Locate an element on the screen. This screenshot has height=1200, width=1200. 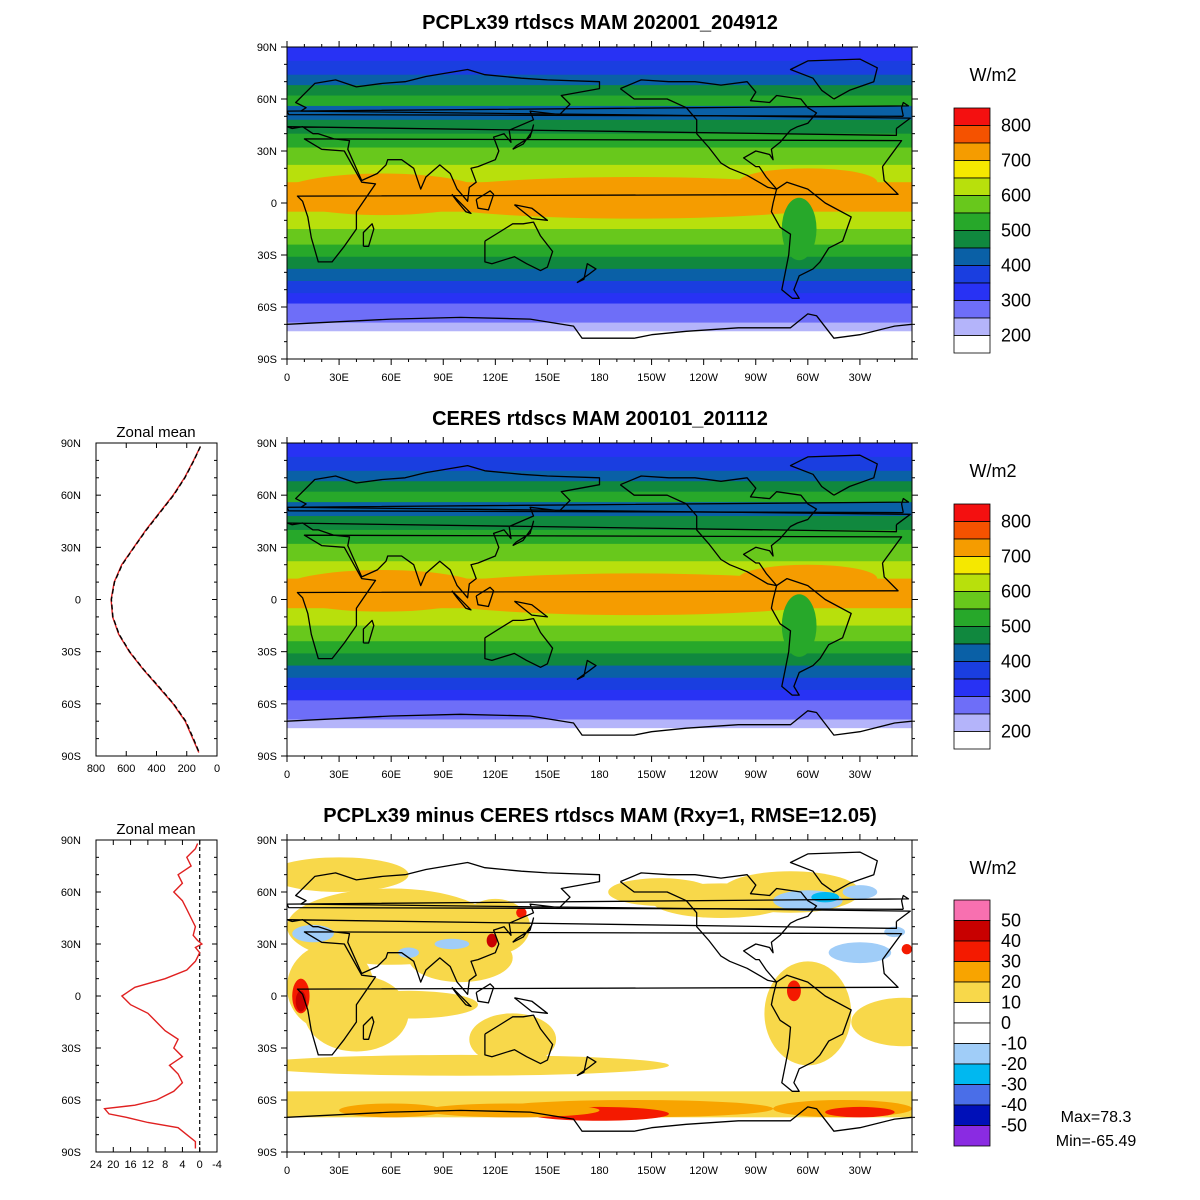
x-tick-label: 8 is located at coordinates (165, 1165).